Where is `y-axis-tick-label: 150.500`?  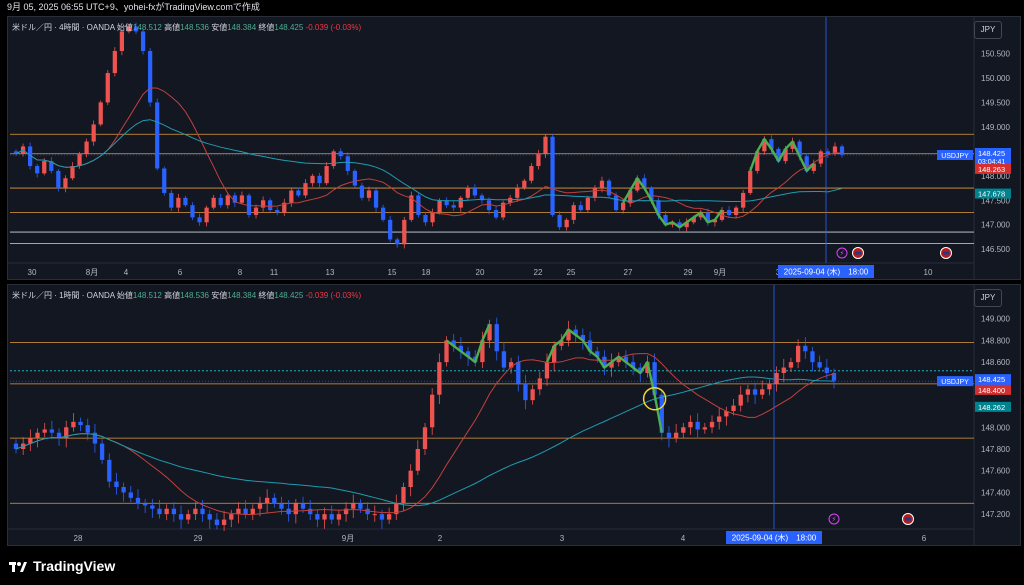
y-axis-tick-label: 150.500 is located at coordinates (995, 53).